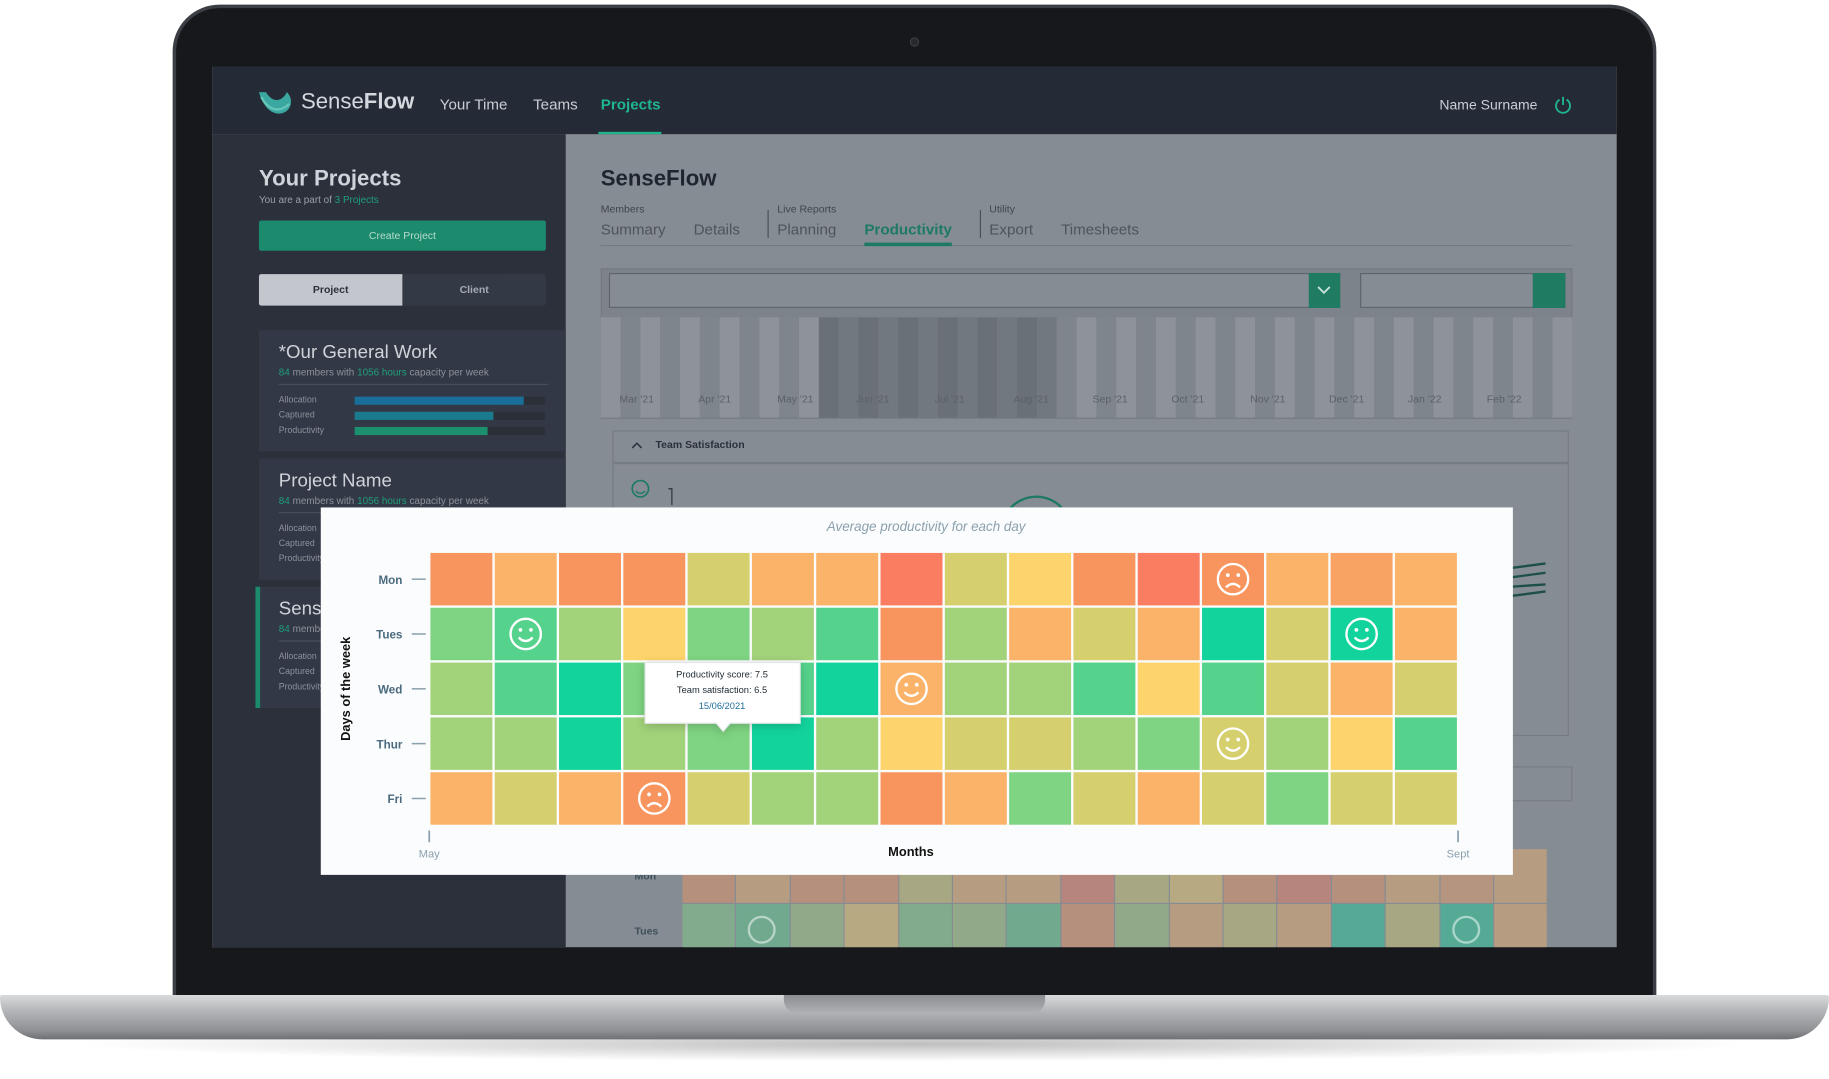 Image resolution: width=1829 pixels, height=1079 pixels. Describe the element at coordinates (645, 876) in the screenshot. I see `background-day-label: Mon` at that location.